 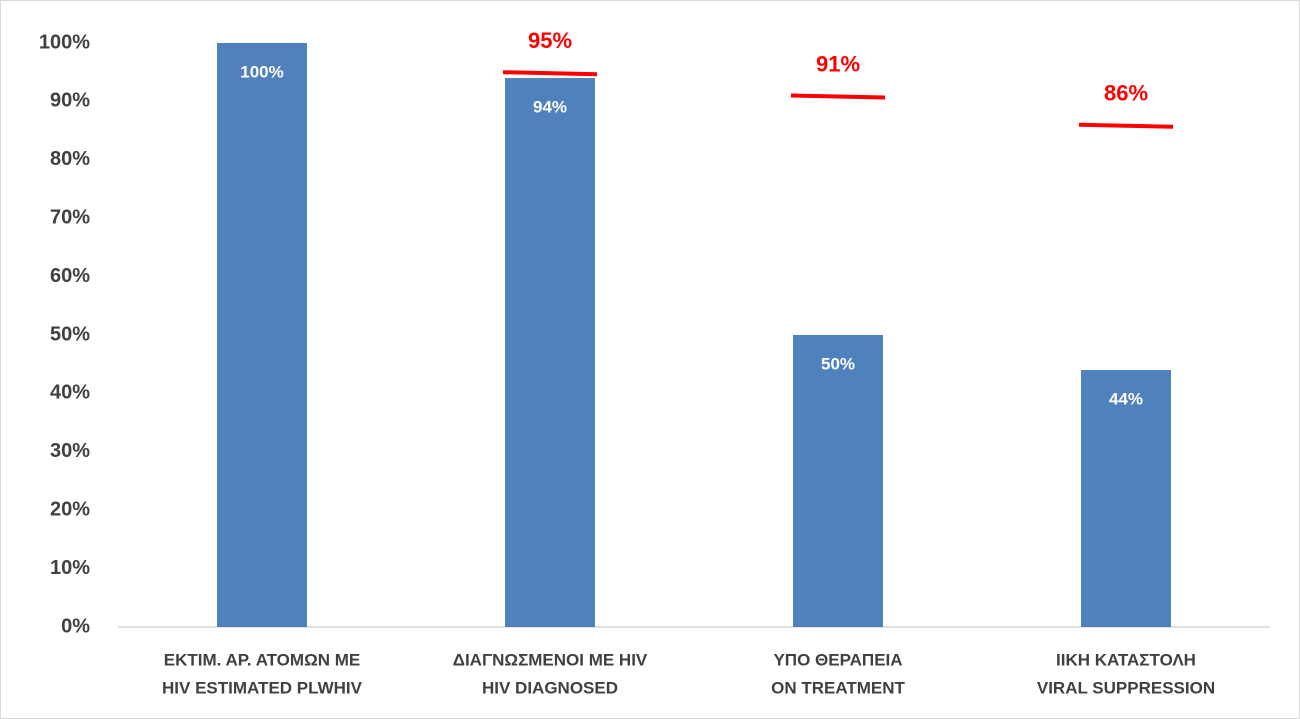 What do you see at coordinates (1126, 659) in the screenshot?
I see `x-tick-label: ΙΙΚΗ ΚΑΤΑΣΤΟΛΗ` at bounding box center [1126, 659].